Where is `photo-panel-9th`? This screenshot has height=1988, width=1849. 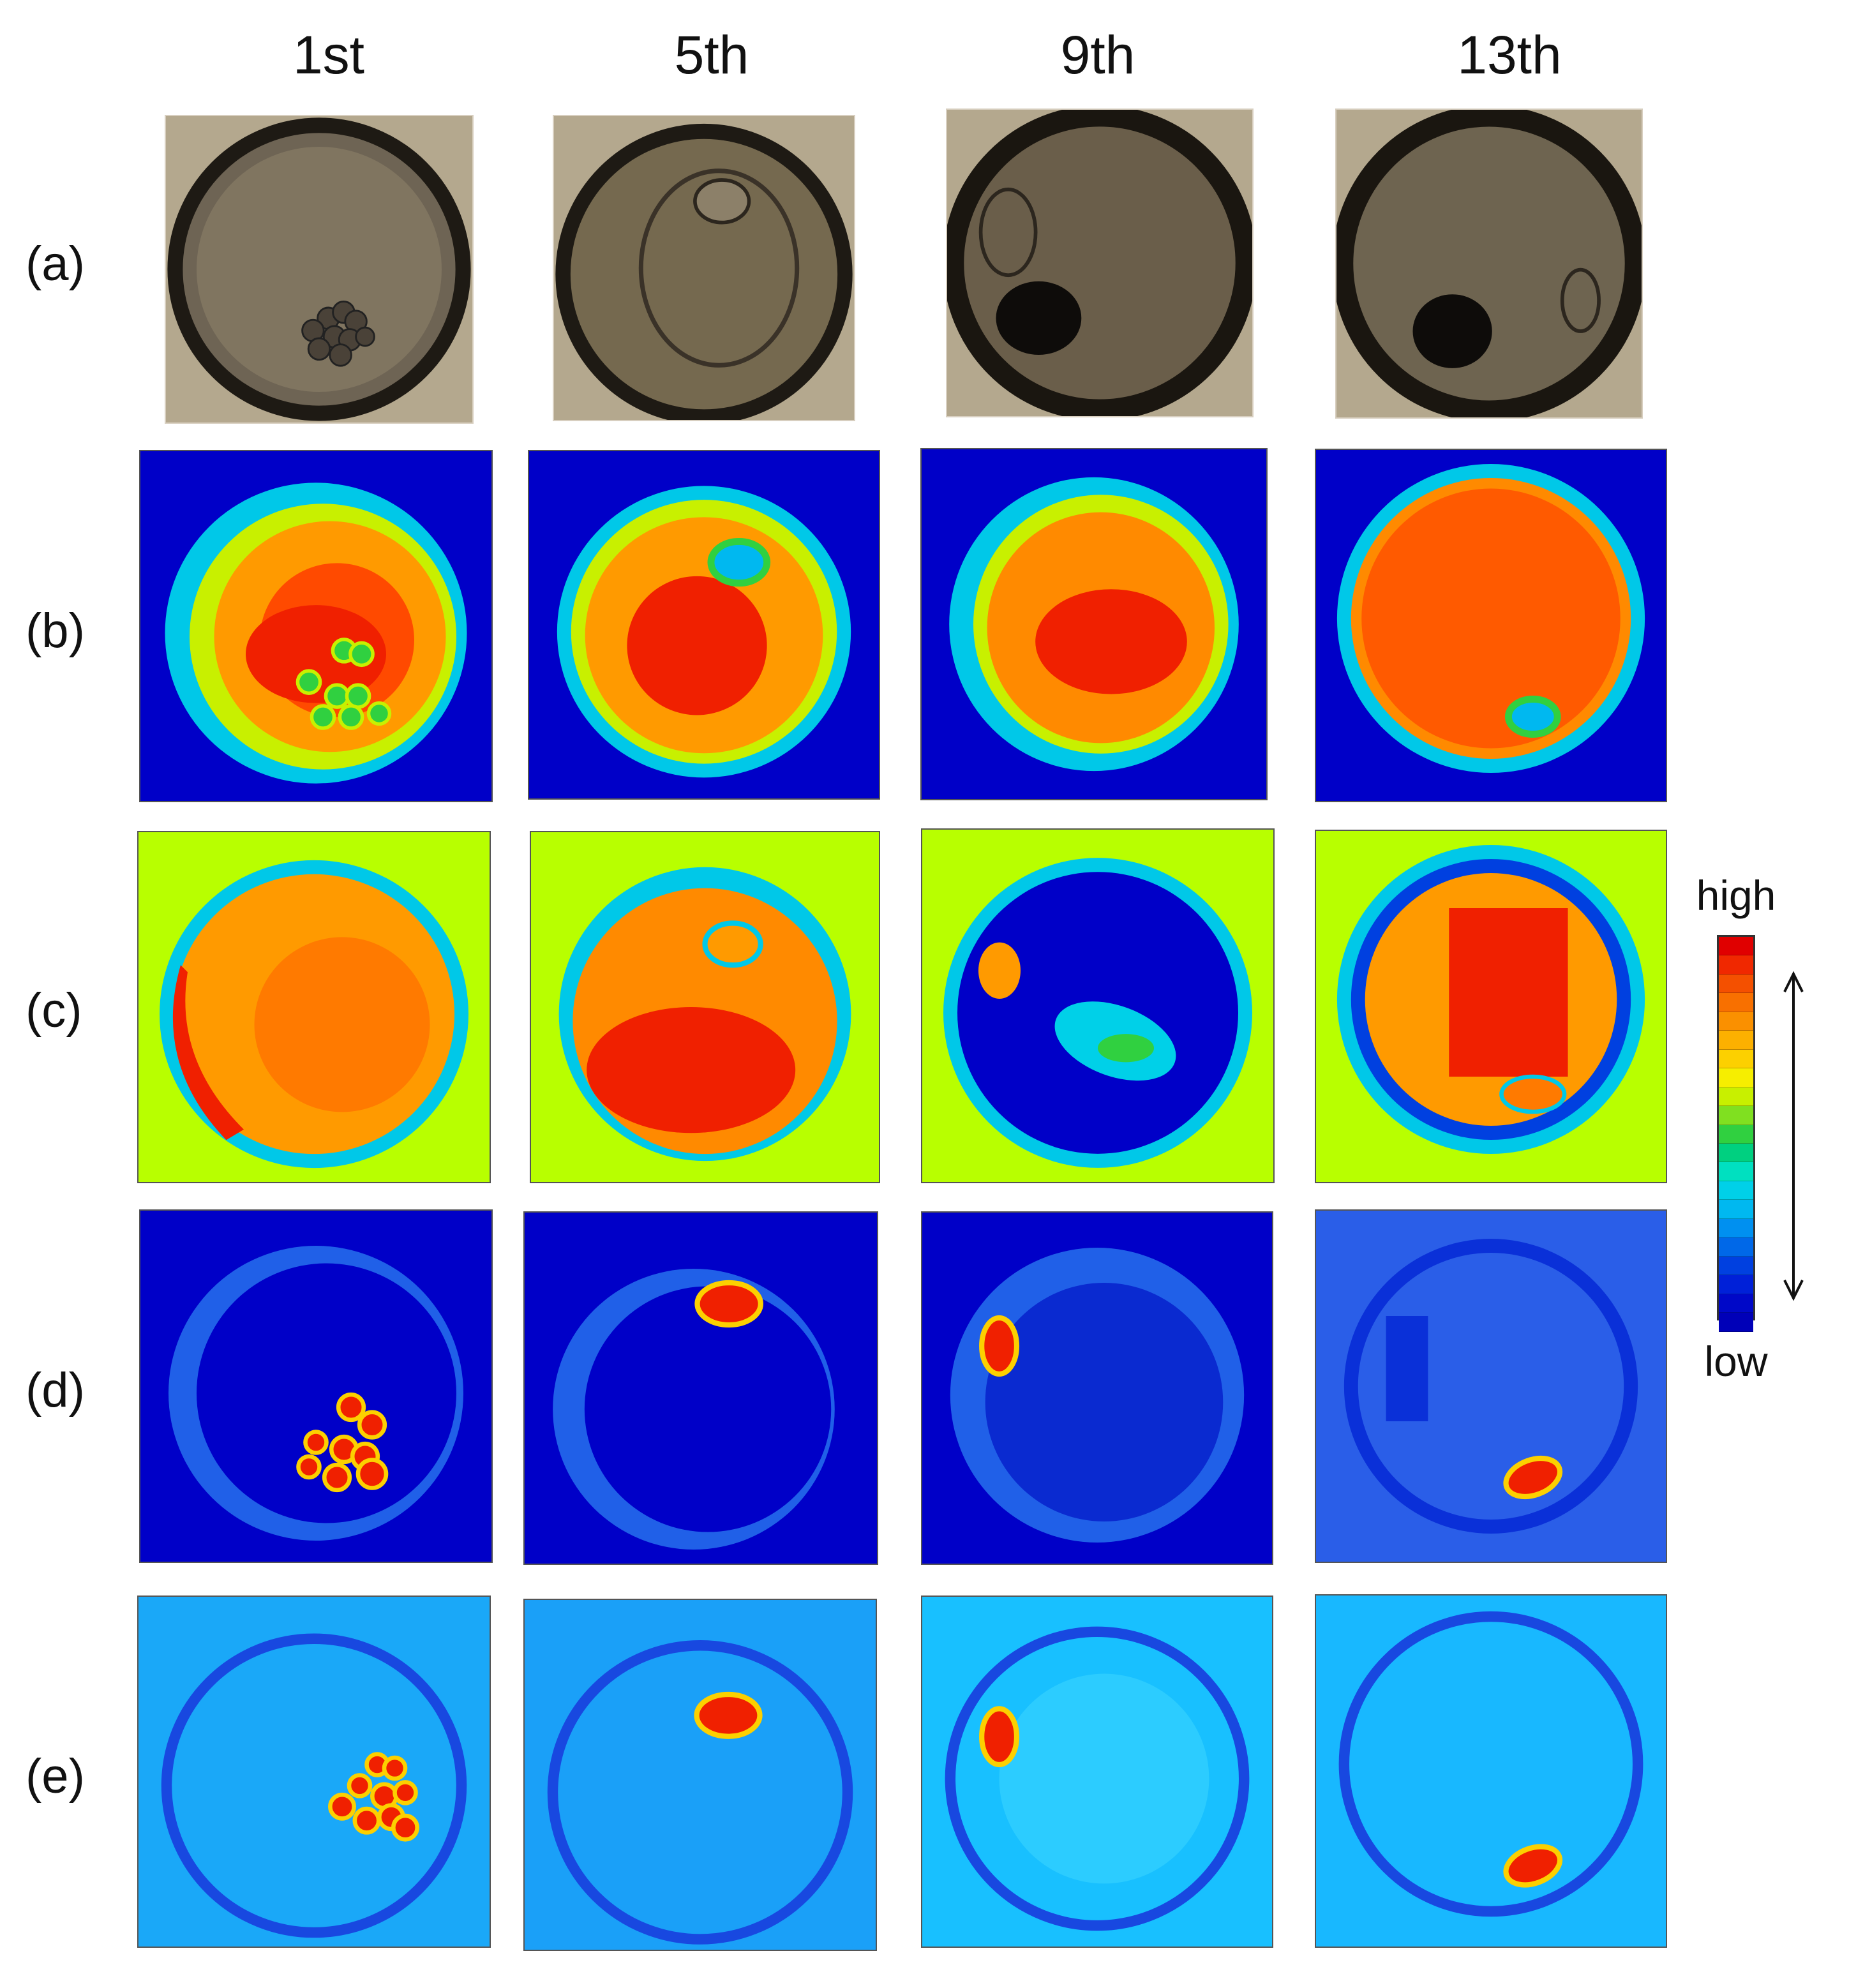 photo-panel-9th is located at coordinates (1100, 262).